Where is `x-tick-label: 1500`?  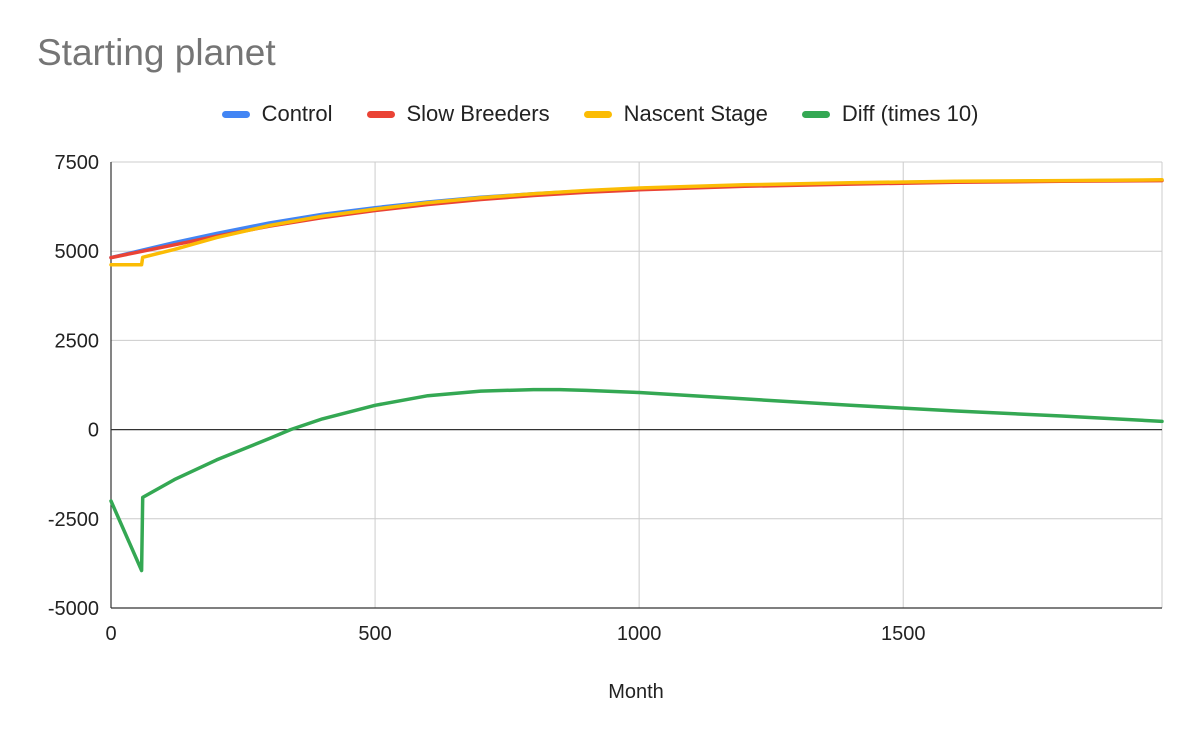 x-tick-label: 1500 is located at coordinates (903, 634).